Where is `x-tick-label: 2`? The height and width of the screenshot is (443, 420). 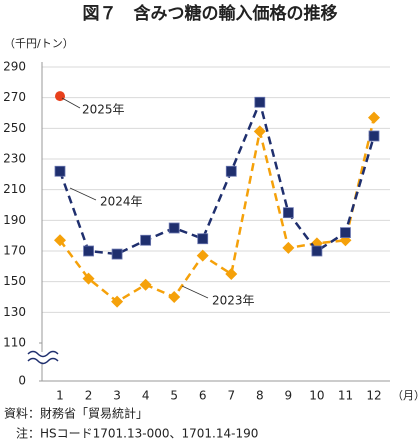
x-tick-label: 2 is located at coordinates (89, 396).